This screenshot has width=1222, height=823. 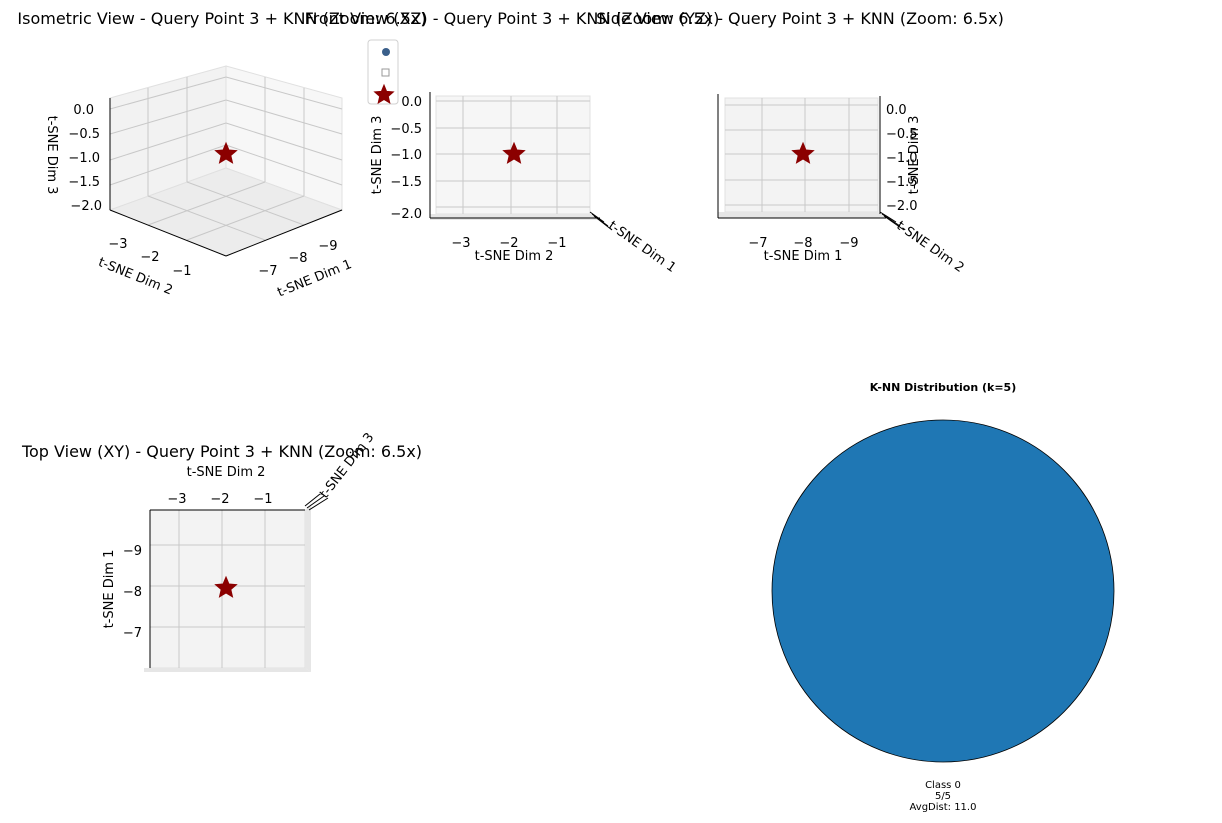 I want to click on side-z-label: t-SNE Dim 3, so click(x=914, y=155).